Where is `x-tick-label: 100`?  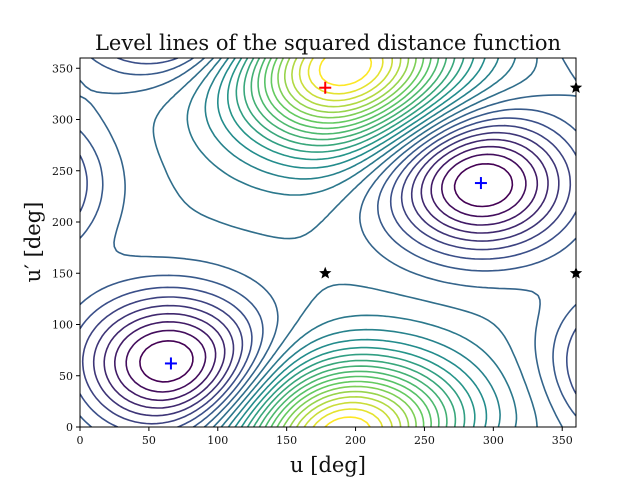 x-tick-label: 100 is located at coordinates (217, 440).